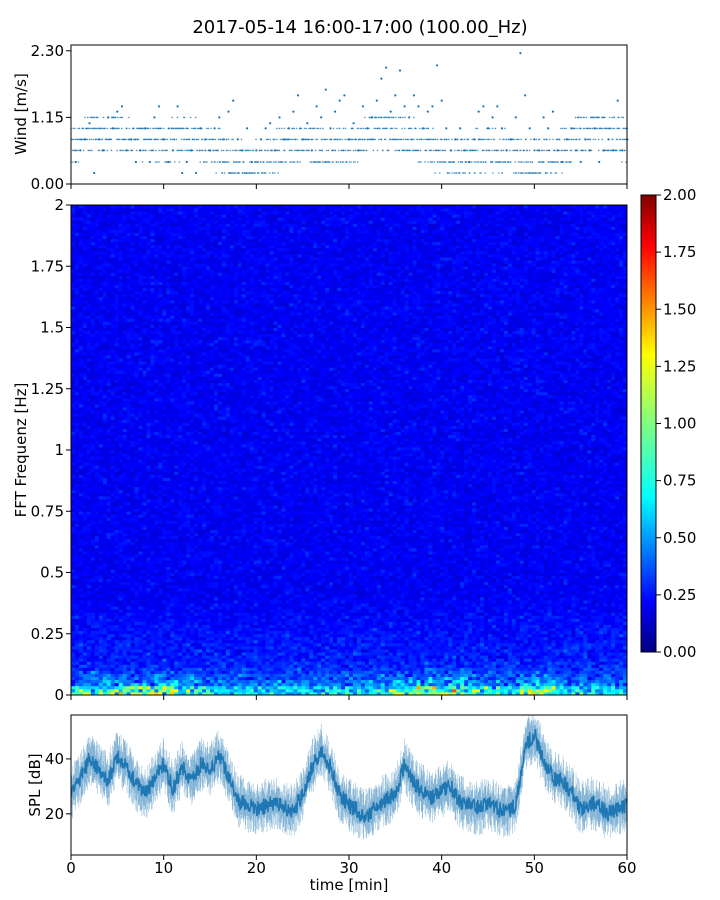  What do you see at coordinates (349, 113) in the screenshot?
I see `wind-points` at bounding box center [349, 113].